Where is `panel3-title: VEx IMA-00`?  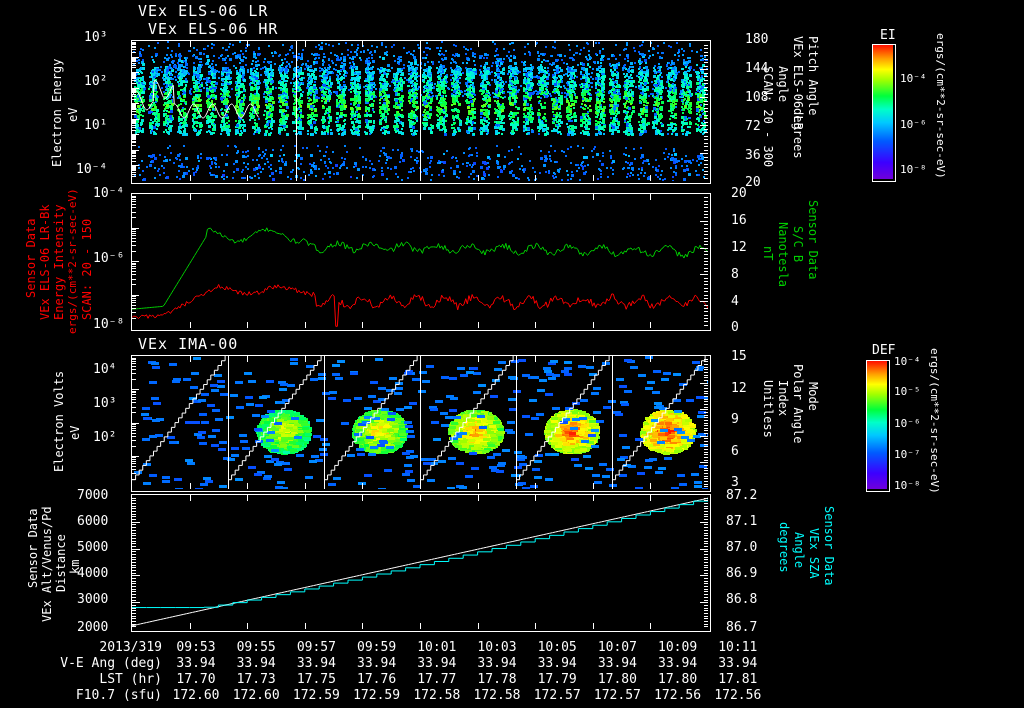
panel3-title: VEx IMA-00 is located at coordinates (188, 344).